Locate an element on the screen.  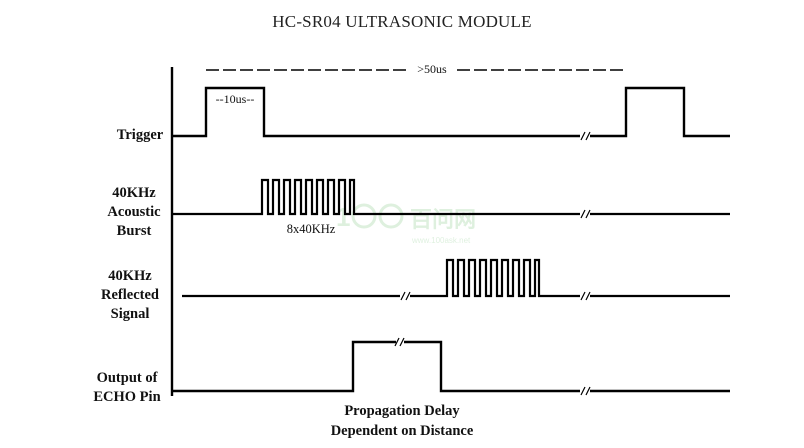
reflected-label: 40KHz Reflected Signal is located at coordinates (130, 295).